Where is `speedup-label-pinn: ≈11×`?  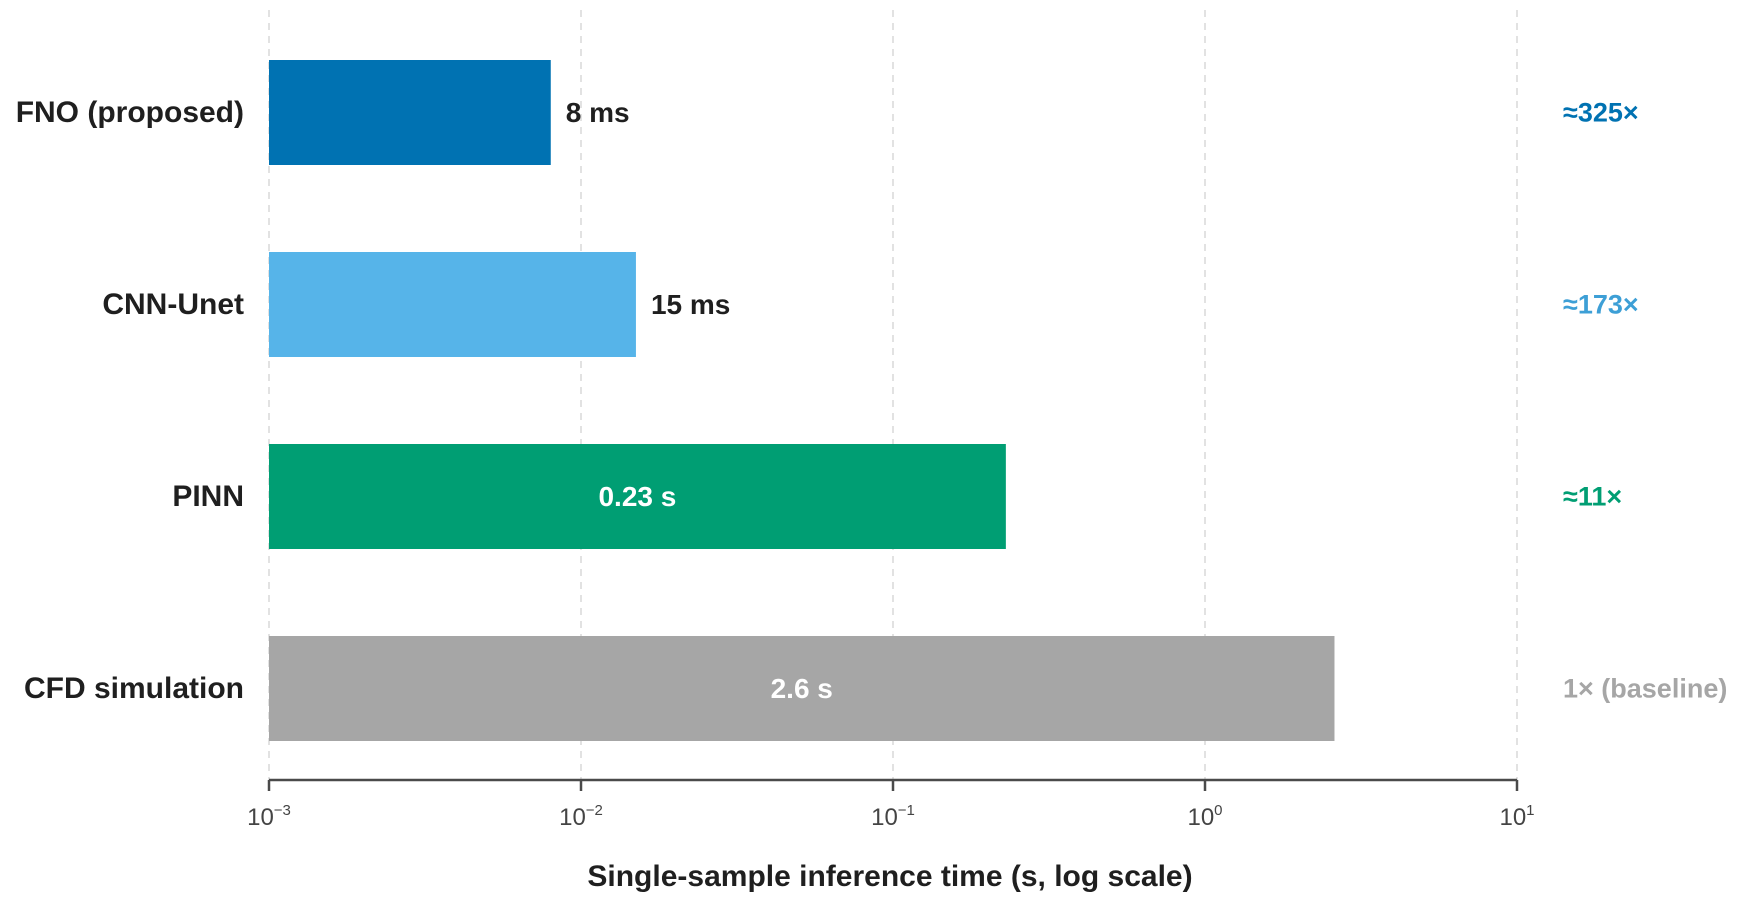 speedup-label-pinn: ≈11× is located at coordinates (1592, 497).